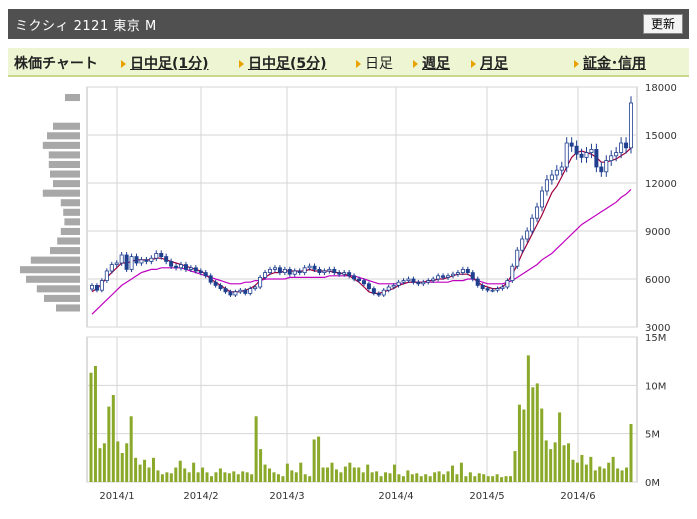 This screenshot has height=519, width=697. What do you see at coordinates (348, 24) in the screenshot?
I see `chart-header: ミクシィ 2121 東京 M 更新` at bounding box center [348, 24].